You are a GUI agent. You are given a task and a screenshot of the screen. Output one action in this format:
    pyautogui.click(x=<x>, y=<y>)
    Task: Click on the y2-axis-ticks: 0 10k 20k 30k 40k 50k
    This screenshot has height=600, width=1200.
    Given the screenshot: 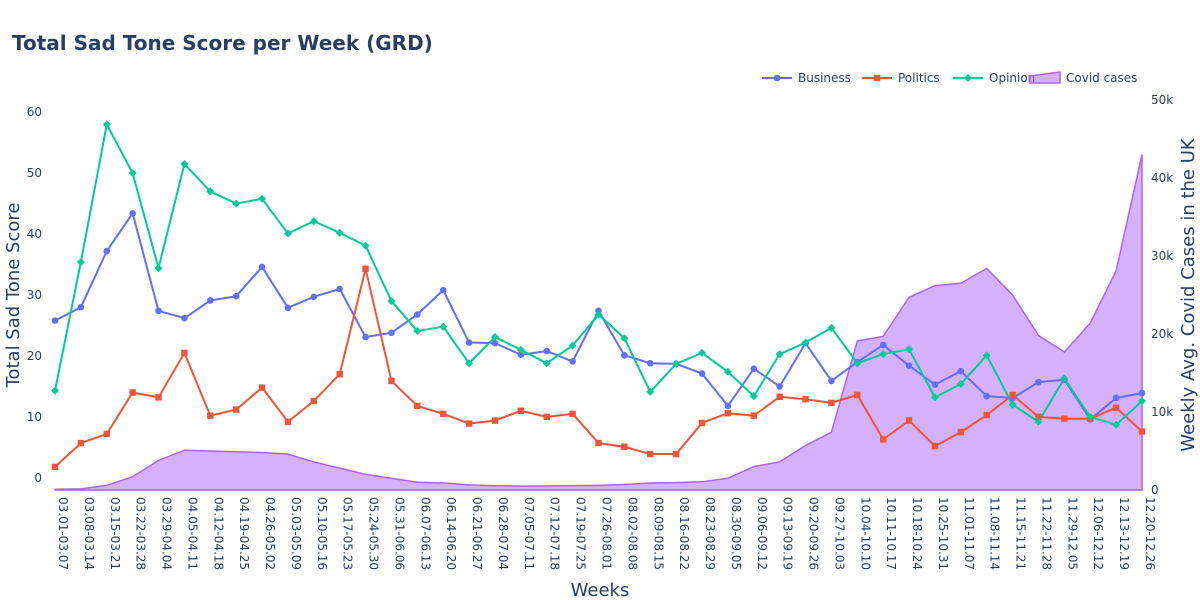 What is the action you would take?
    pyautogui.click(x=1162, y=295)
    